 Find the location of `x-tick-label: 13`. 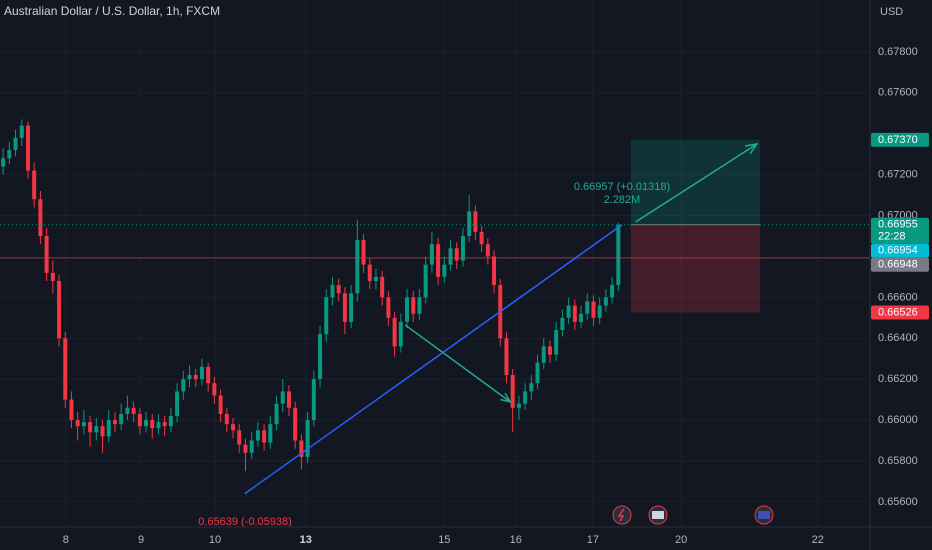

x-tick-label: 13 is located at coordinates (306, 540).